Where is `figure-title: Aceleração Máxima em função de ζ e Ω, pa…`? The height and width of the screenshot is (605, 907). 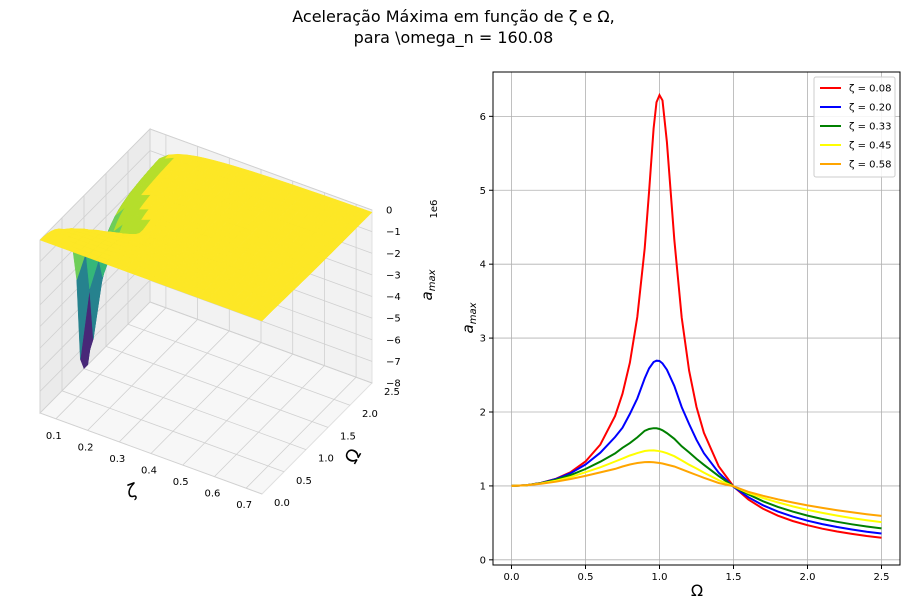
figure-title: Aceleração Máxima em função de ζ e Ω, pa… is located at coordinates (453, 27).